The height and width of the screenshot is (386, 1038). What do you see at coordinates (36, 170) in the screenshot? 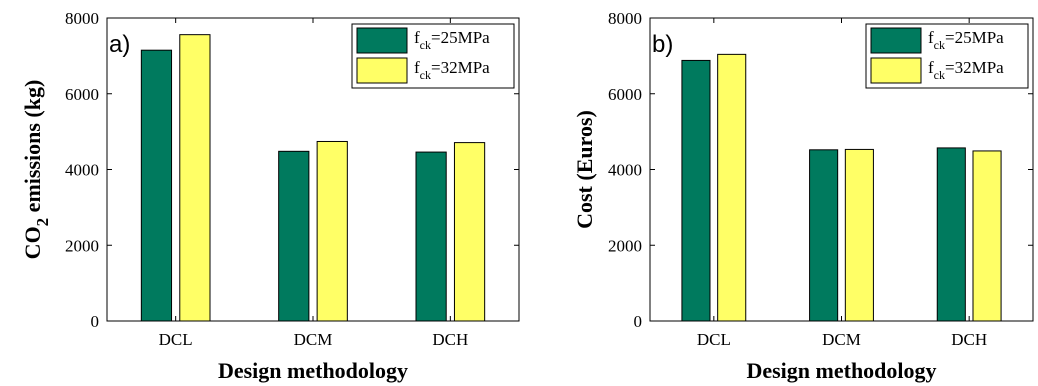
I see `y-axis-label: CO2 emissions (kg)` at bounding box center [36, 170].